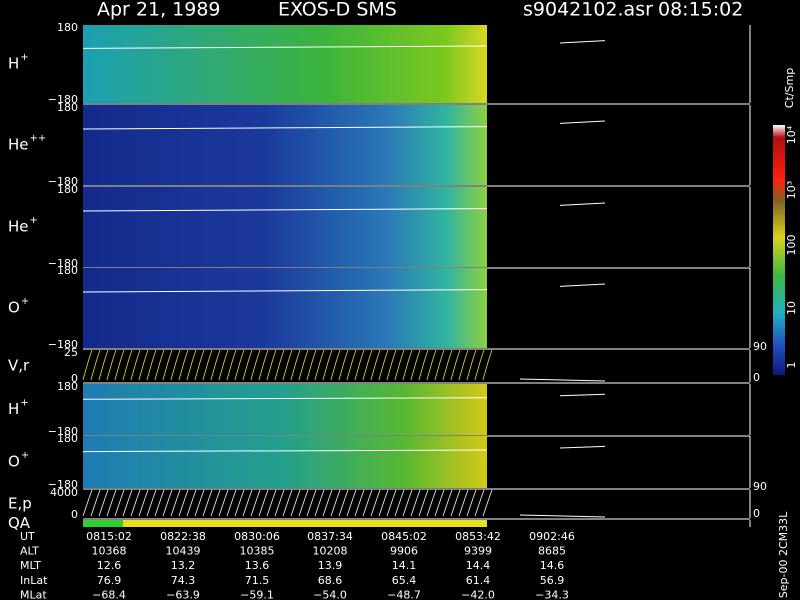 This screenshot has width=800, height=600. I want to click on cell: 61.4, so click(478, 580).